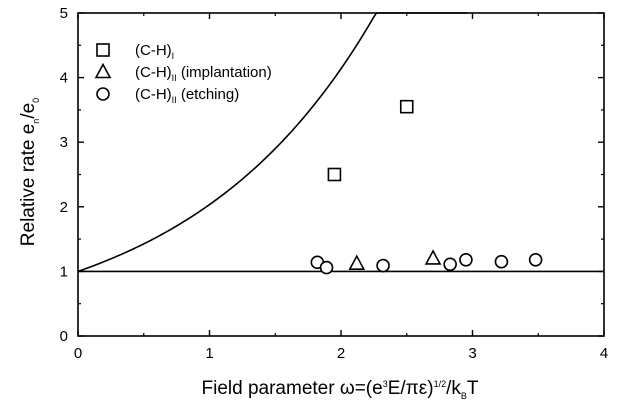 This screenshot has width=619, height=406. What do you see at coordinates (103, 70) in the screenshot?
I see `legend-marker-triangle` at bounding box center [103, 70].